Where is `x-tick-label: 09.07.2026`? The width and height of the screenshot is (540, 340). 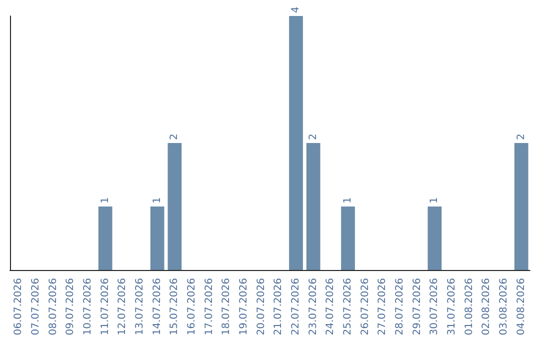
x-tick-label: 09.07.2026 is located at coordinates (70, 307).